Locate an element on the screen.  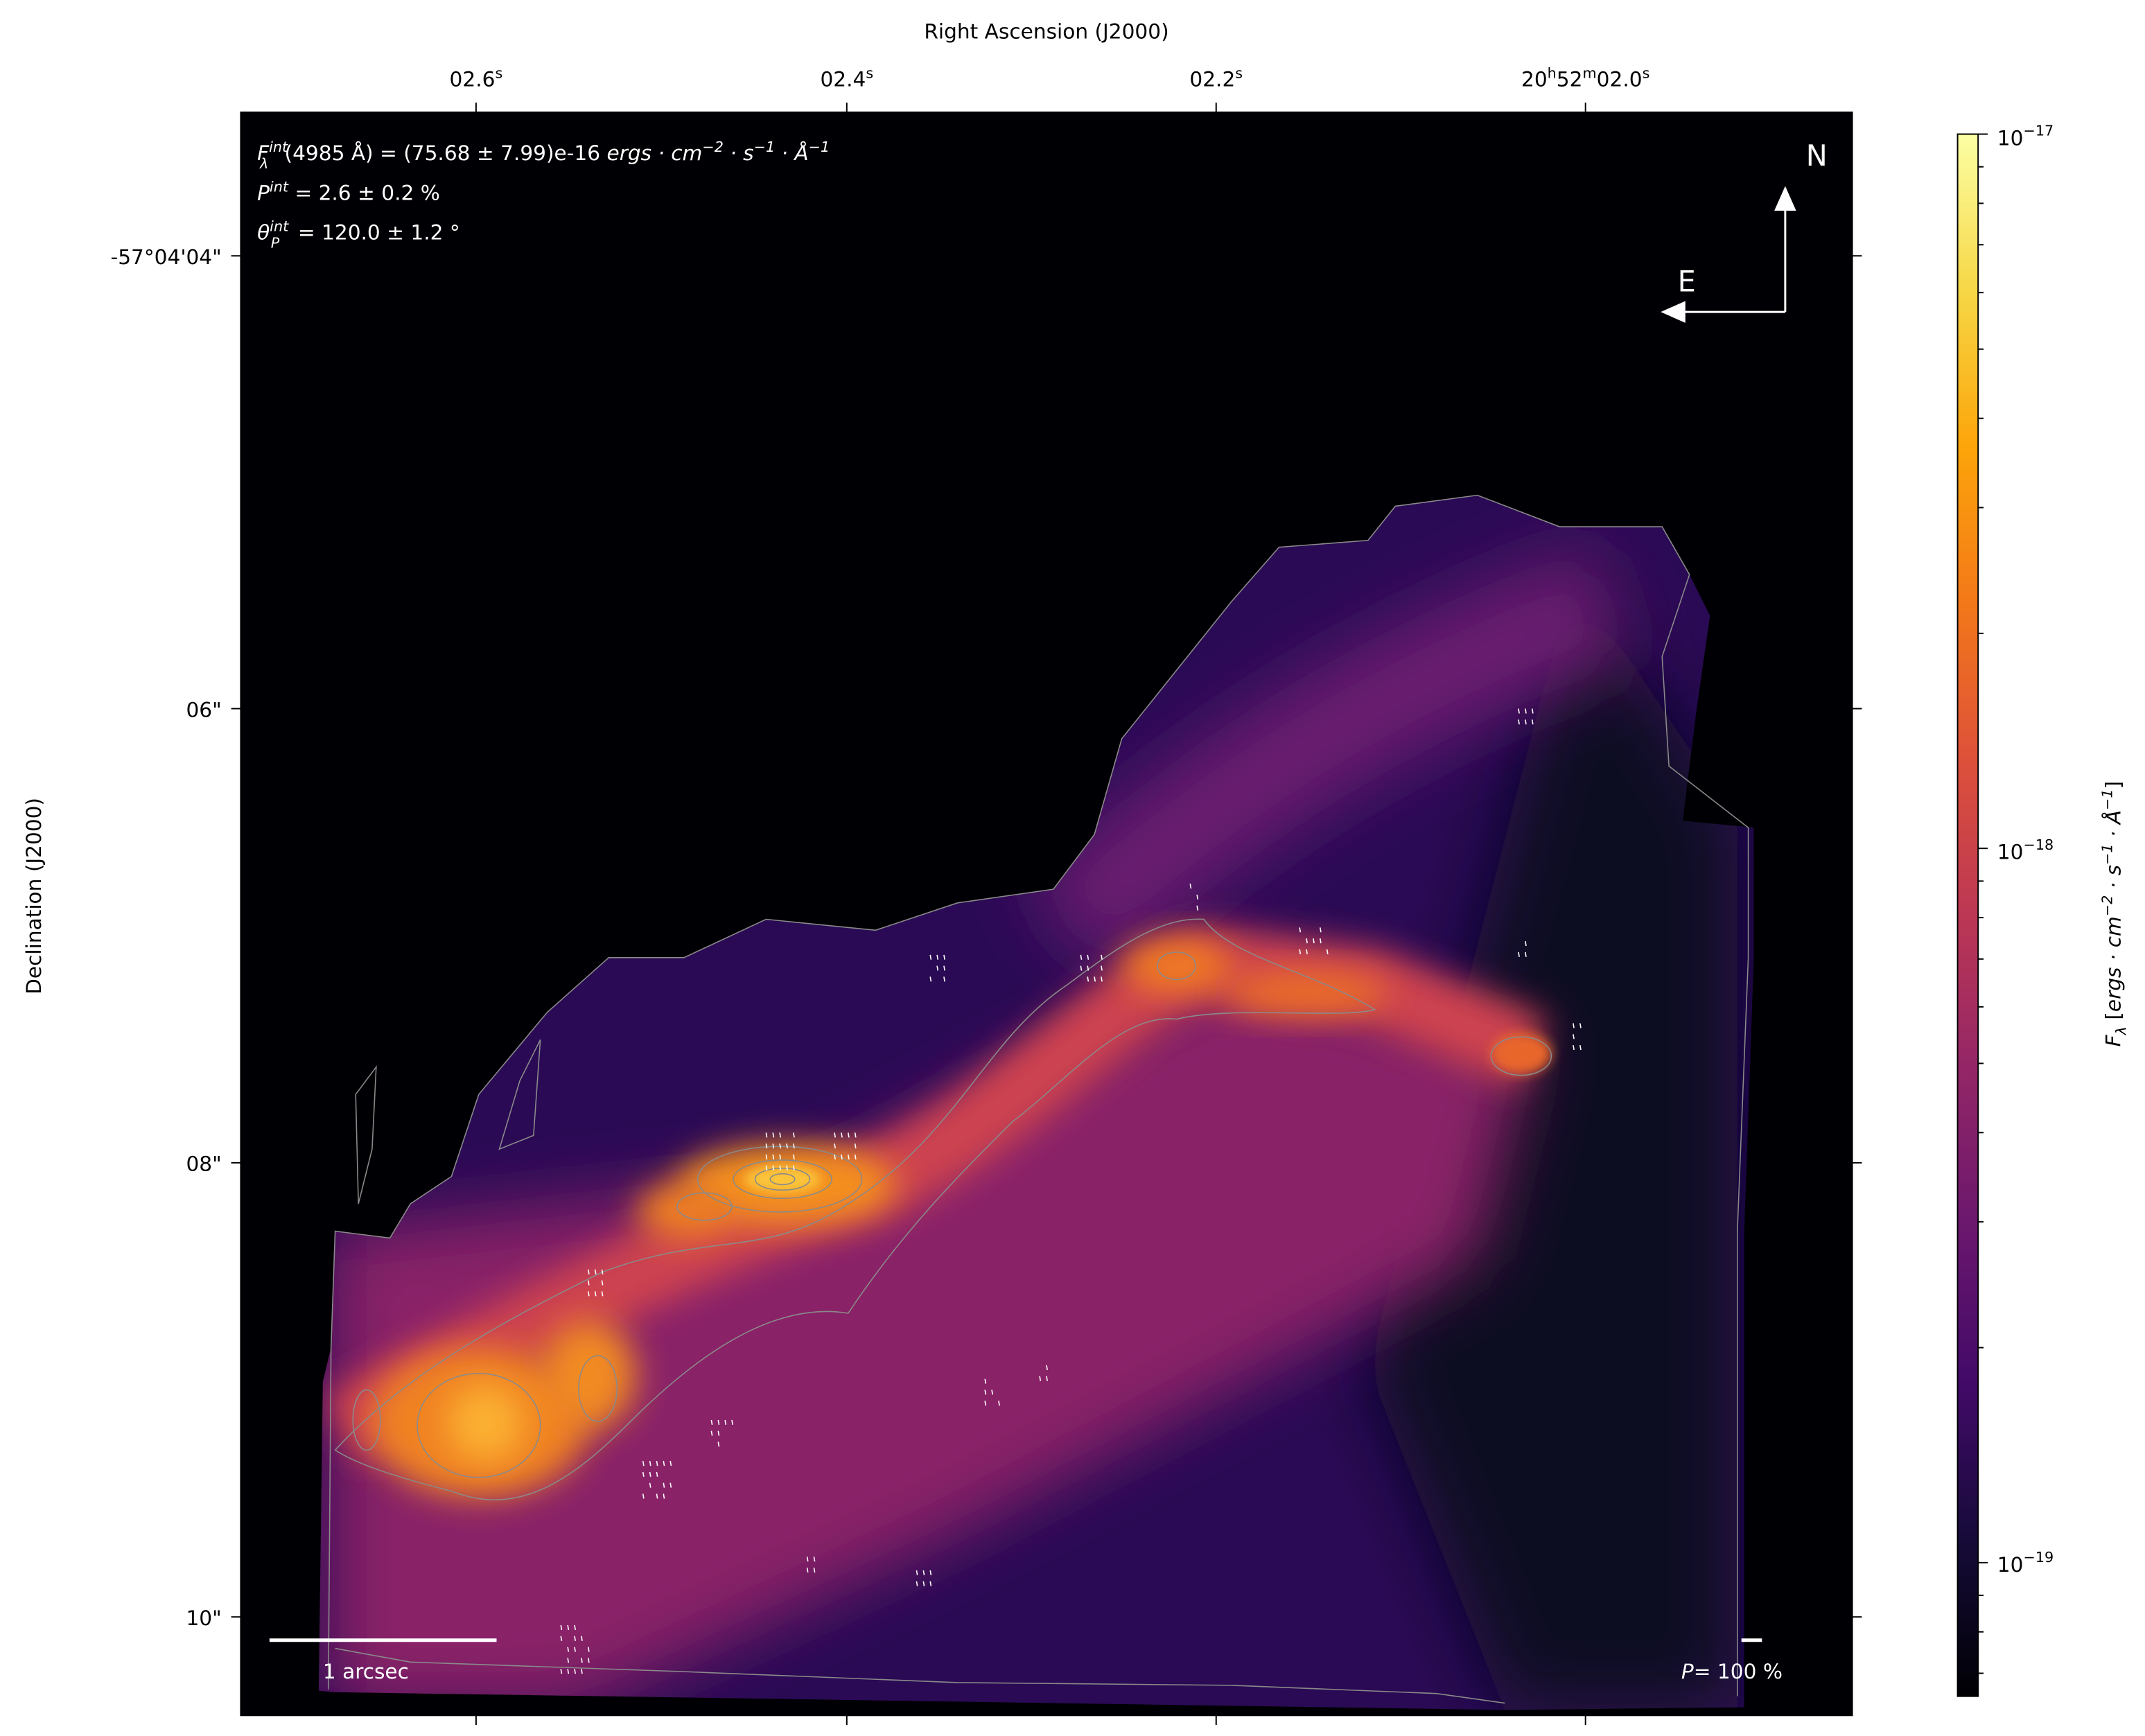
x-axis-label: Right Ascension (J2000) is located at coordinates (1046, 31).